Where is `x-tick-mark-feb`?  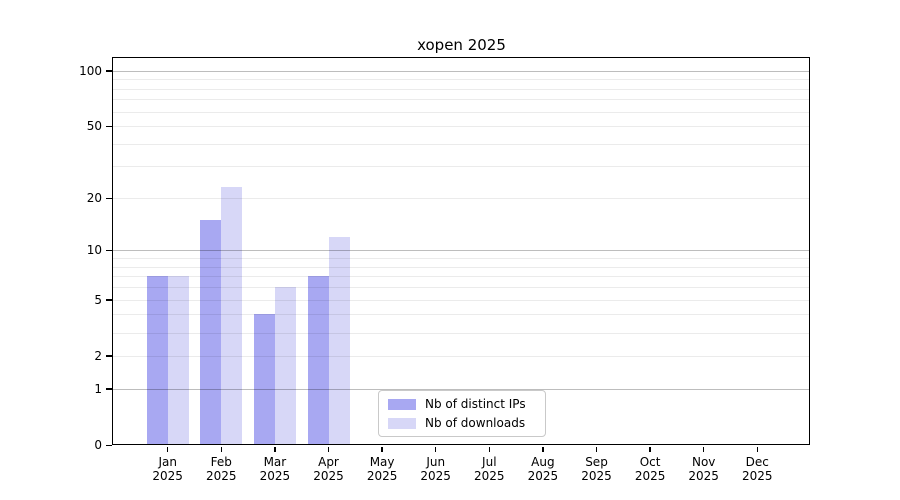 x-tick-mark-feb is located at coordinates (221, 449).